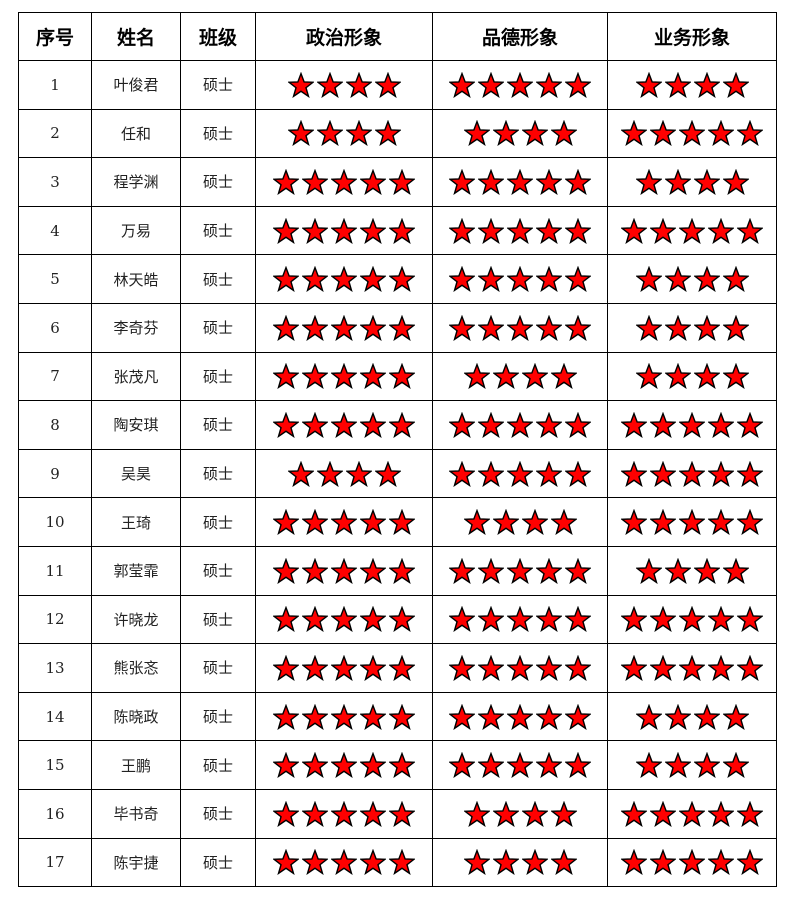 The width and height of the screenshot is (791, 902). I want to click on student-name: 万易, so click(136, 230).